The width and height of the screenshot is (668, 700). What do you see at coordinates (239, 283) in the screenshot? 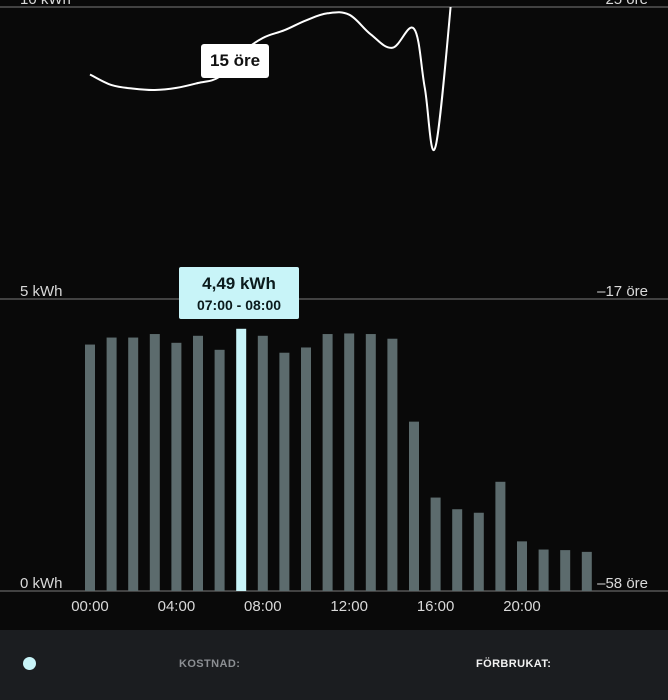
I see `usage-tooltip-value: 4,49 kWh` at bounding box center [239, 283].